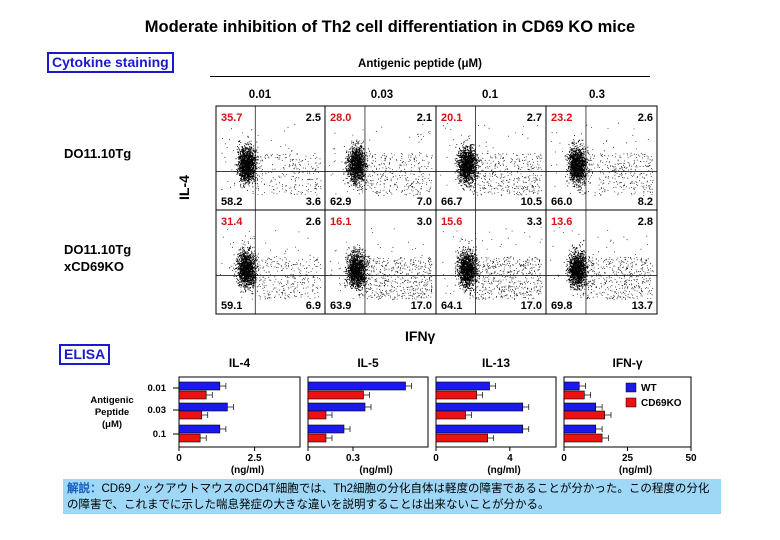  Describe the element at coordinates (495, 416) in the screenshot. I see `elisa-chart: IL-13 0 4(ng/ml)` at that location.